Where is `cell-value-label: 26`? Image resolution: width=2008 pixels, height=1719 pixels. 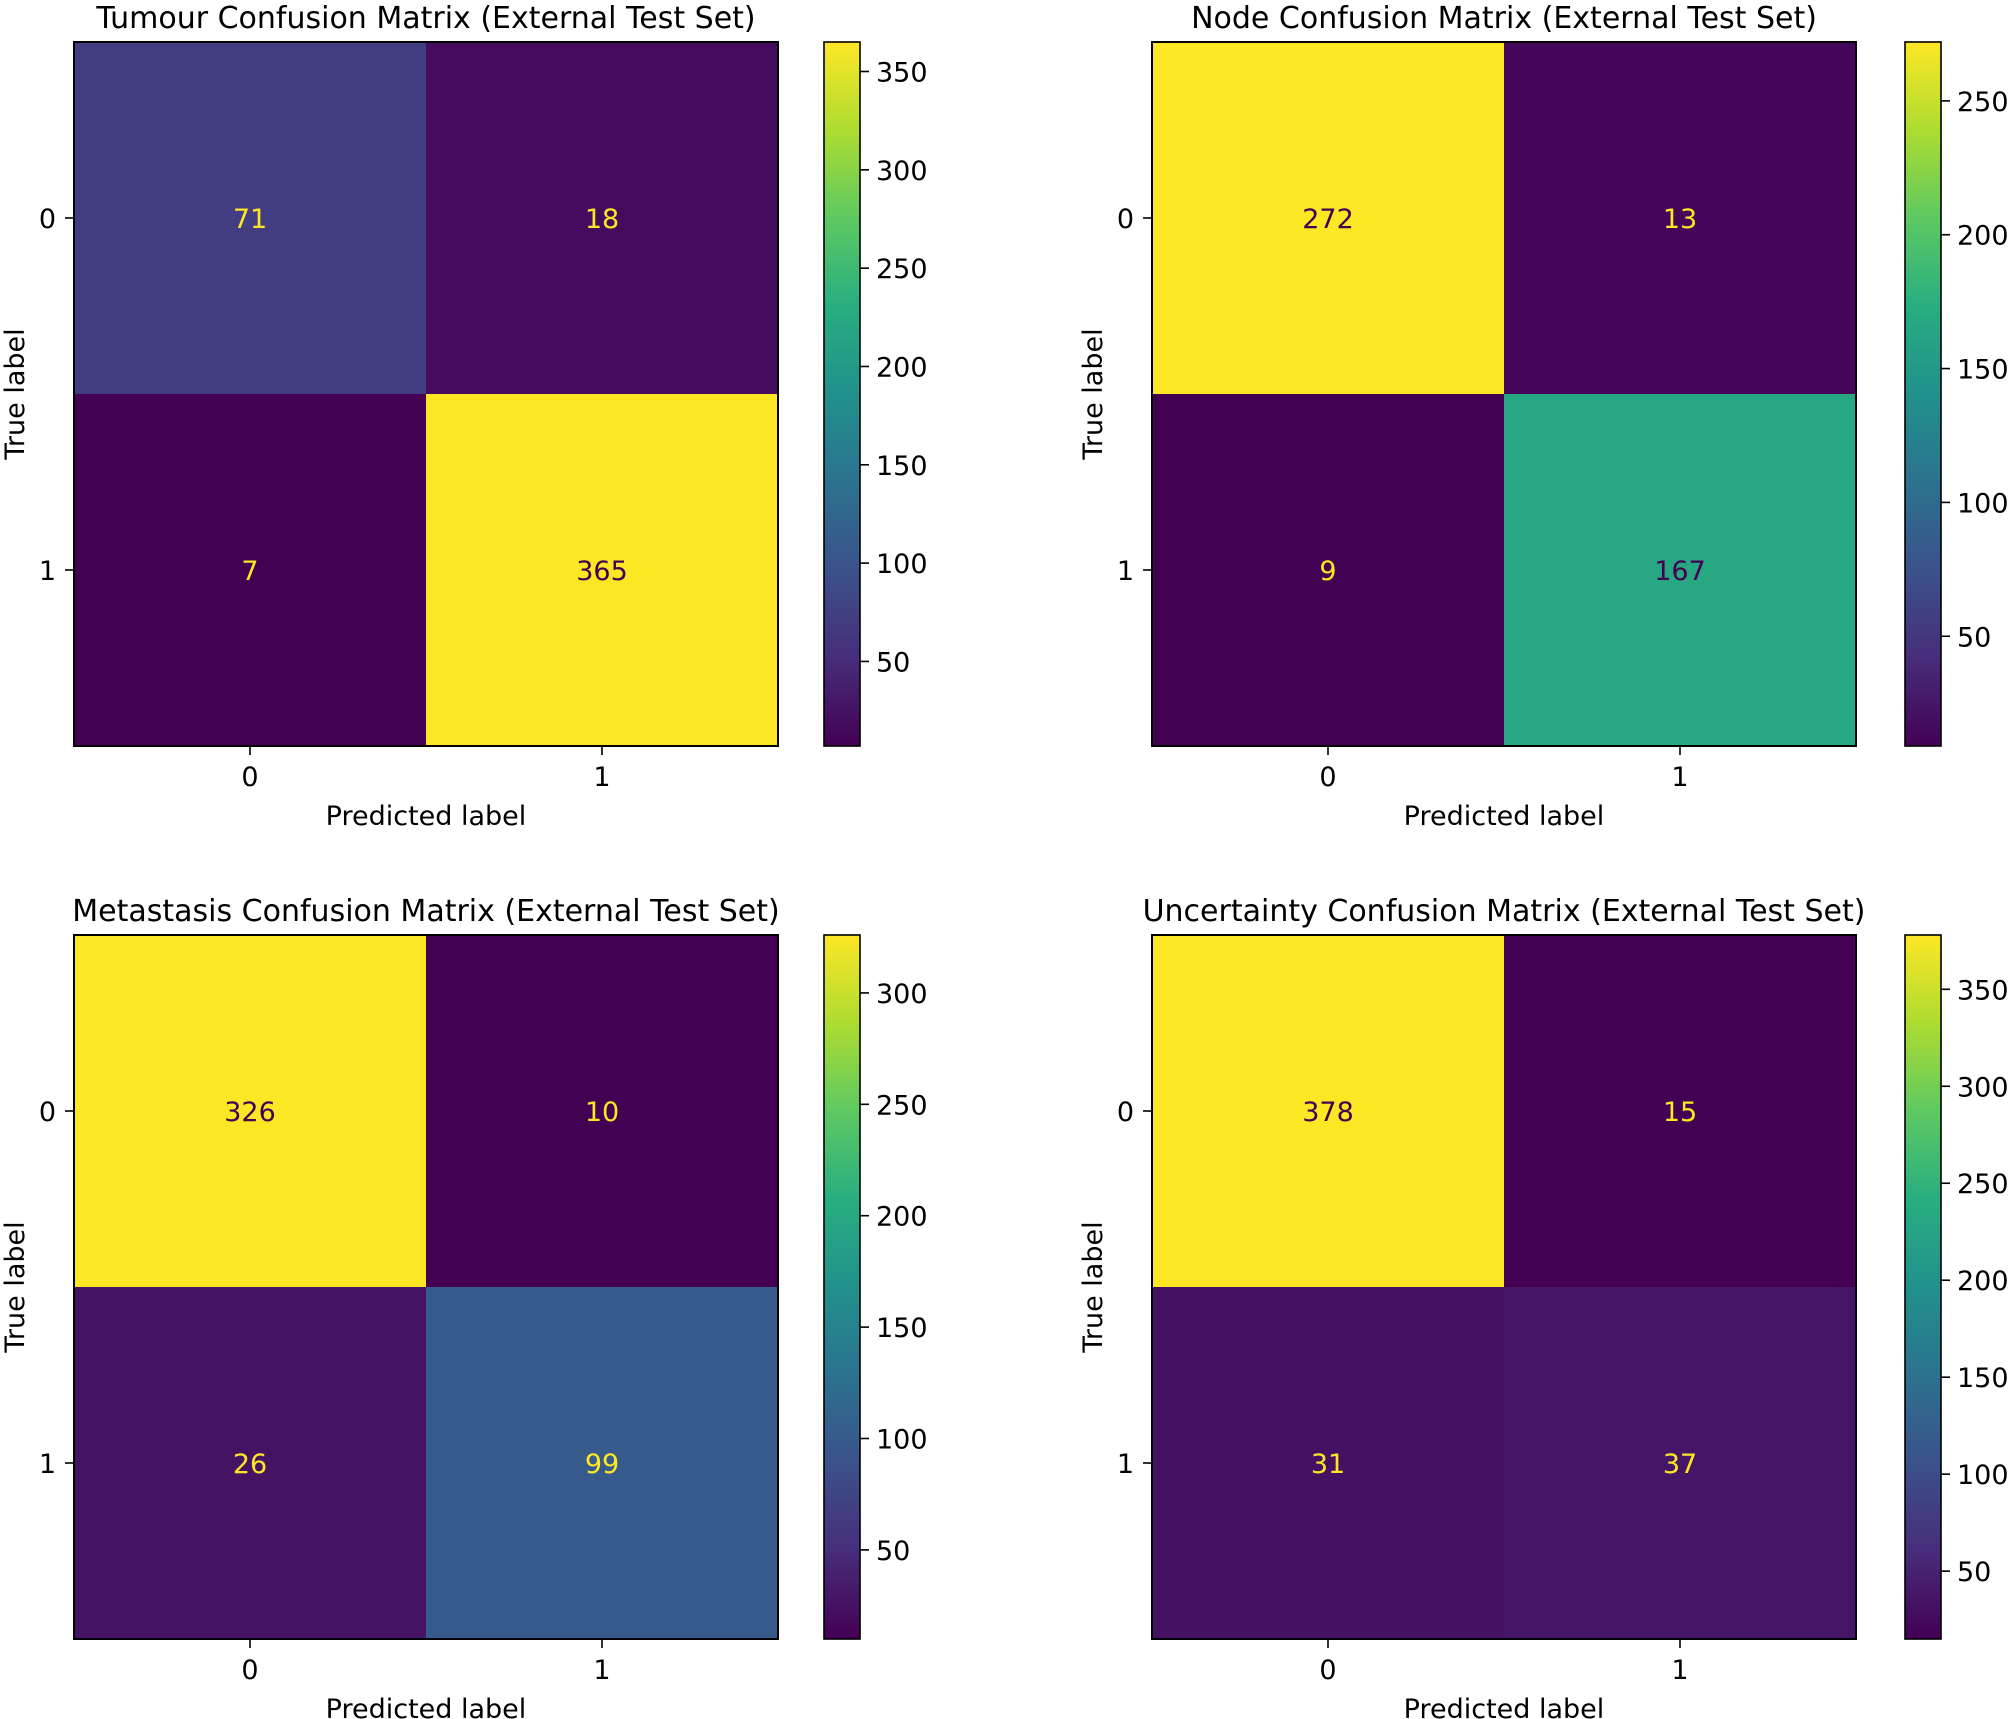
cell-value-label: 26 is located at coordinates (250, 1464).